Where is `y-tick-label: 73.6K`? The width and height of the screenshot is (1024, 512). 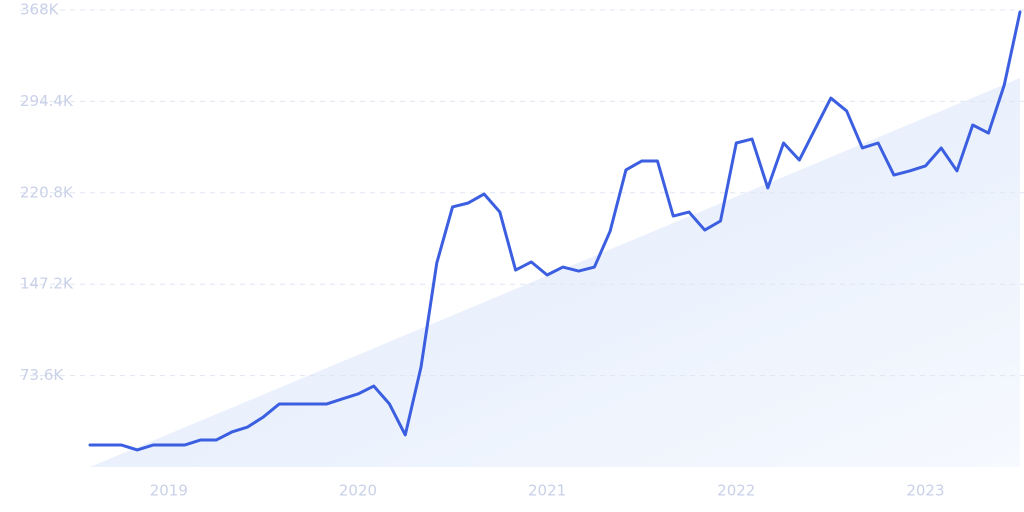
y-tick-label: 73.6K is located at coordinates (42, 375).